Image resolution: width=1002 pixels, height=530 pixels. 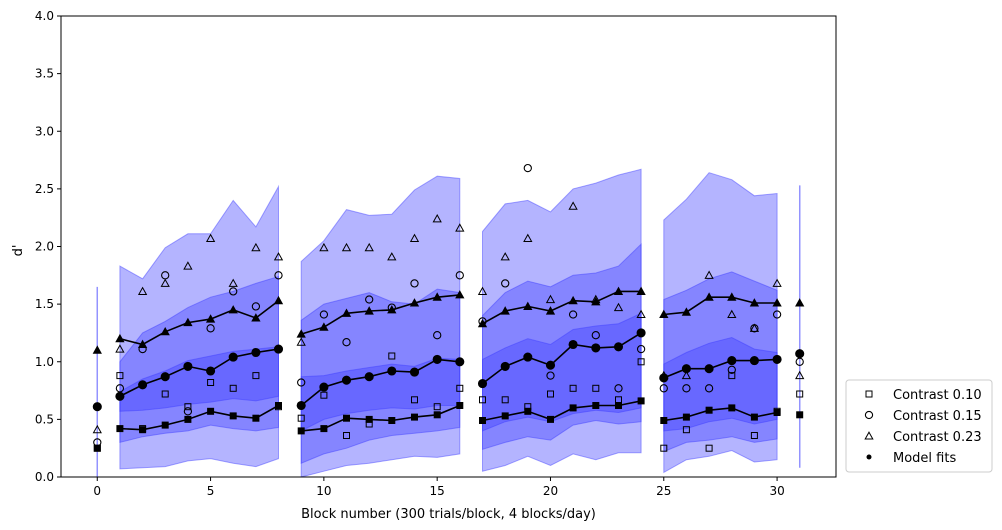 What do you see at coordinates (323, 491) in the screenshot?
I see `x-tick-label: 10` at bounding box center [323, 491].